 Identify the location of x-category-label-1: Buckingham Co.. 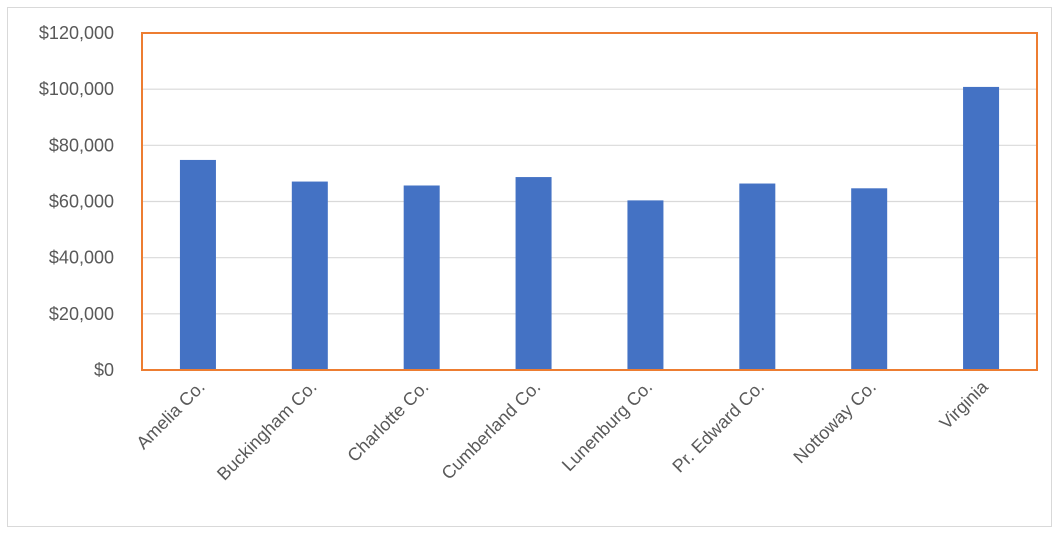
(267, 431).